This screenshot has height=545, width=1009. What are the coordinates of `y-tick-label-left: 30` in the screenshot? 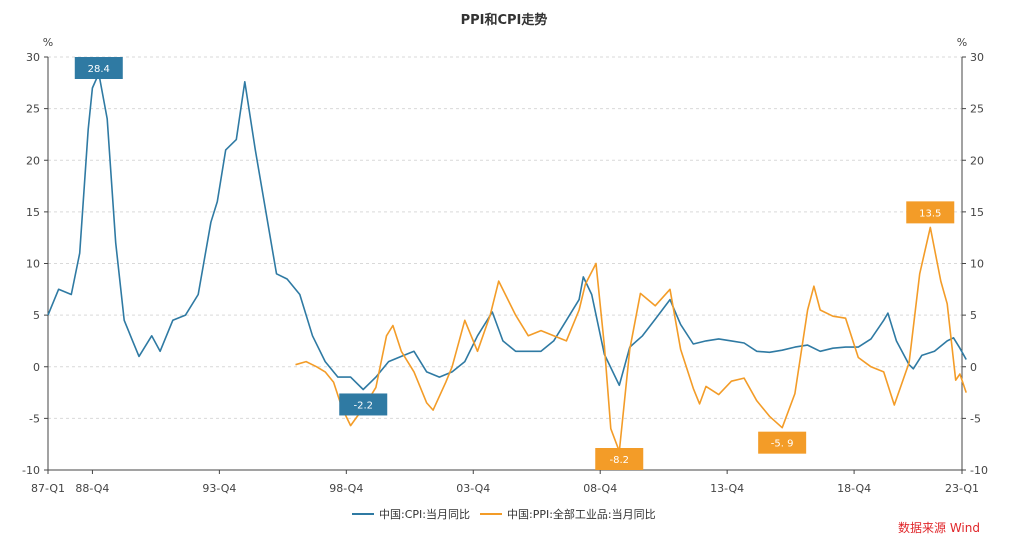 It's located at (33, 57).